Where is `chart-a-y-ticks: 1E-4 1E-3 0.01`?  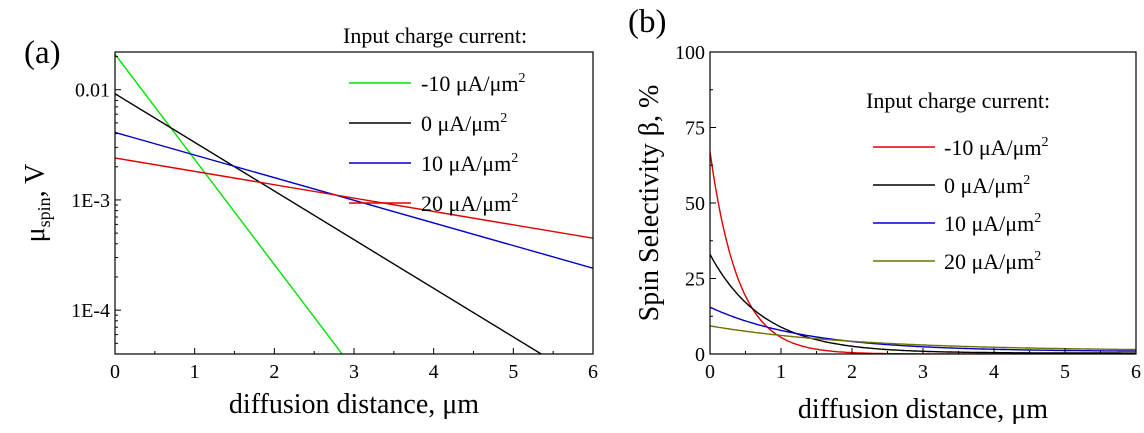 chart-a-y-ticks: 1E-4 1E-3 0.01 is located at coordinates (96, 205).